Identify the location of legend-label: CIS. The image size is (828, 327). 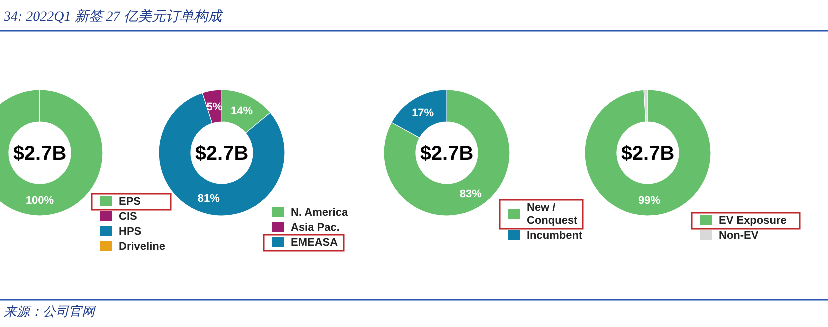
(128, 217).